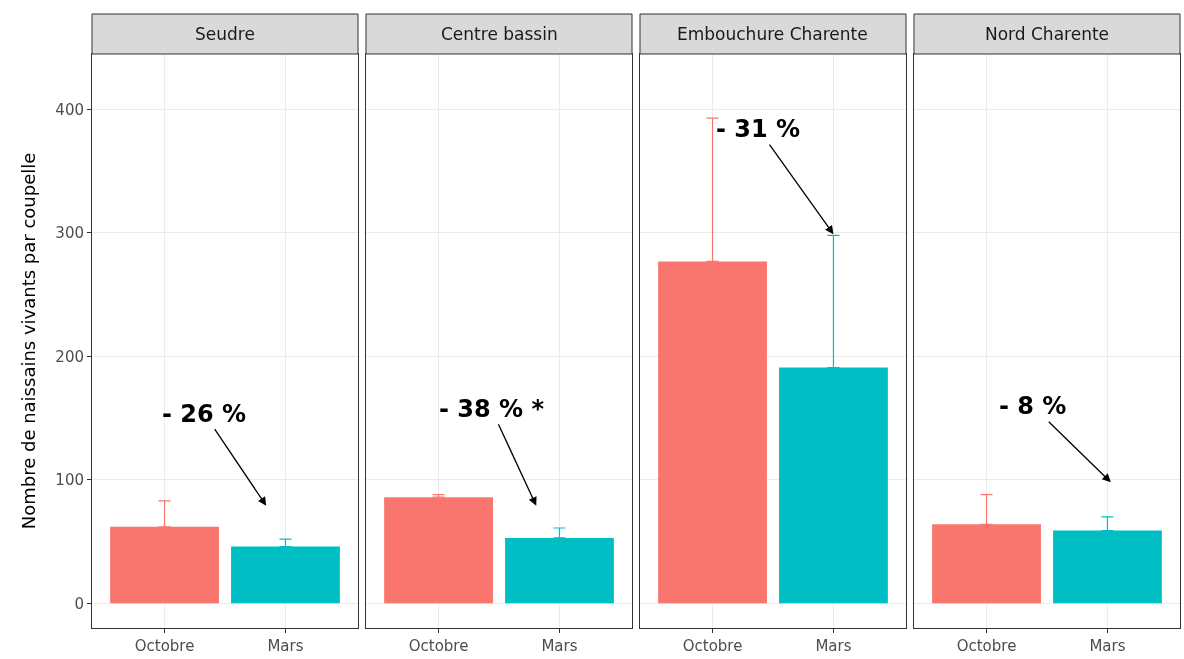  I want to click on y-tick-label: 400, so click(69, 109).